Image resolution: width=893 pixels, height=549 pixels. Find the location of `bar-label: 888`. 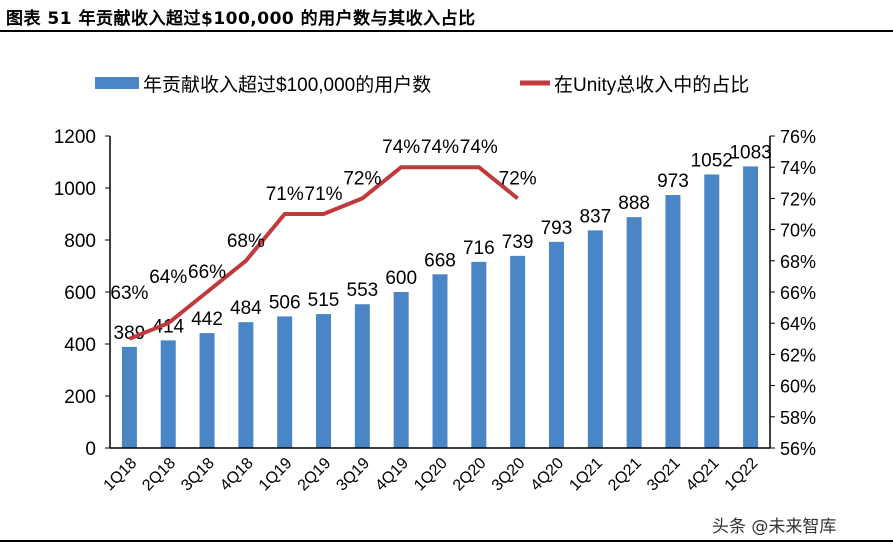

bar-label: 888 is located at coordinates (634, 203).